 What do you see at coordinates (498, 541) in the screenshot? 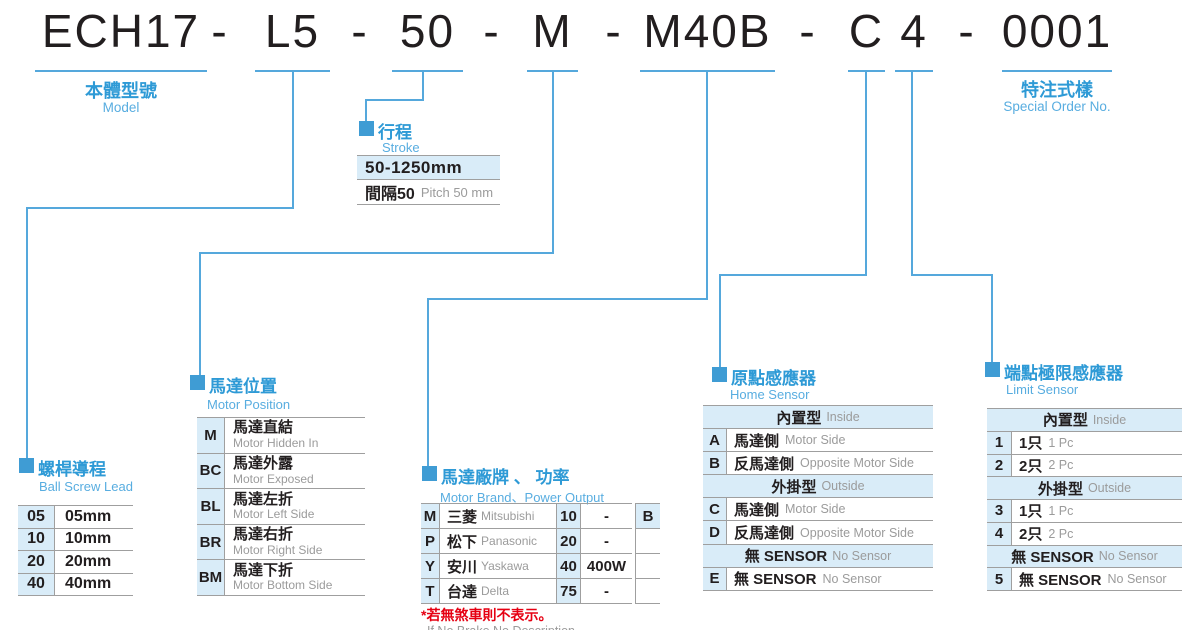
I see `brand-name: 松下 Panasonic` at bounding box center [498, 541].